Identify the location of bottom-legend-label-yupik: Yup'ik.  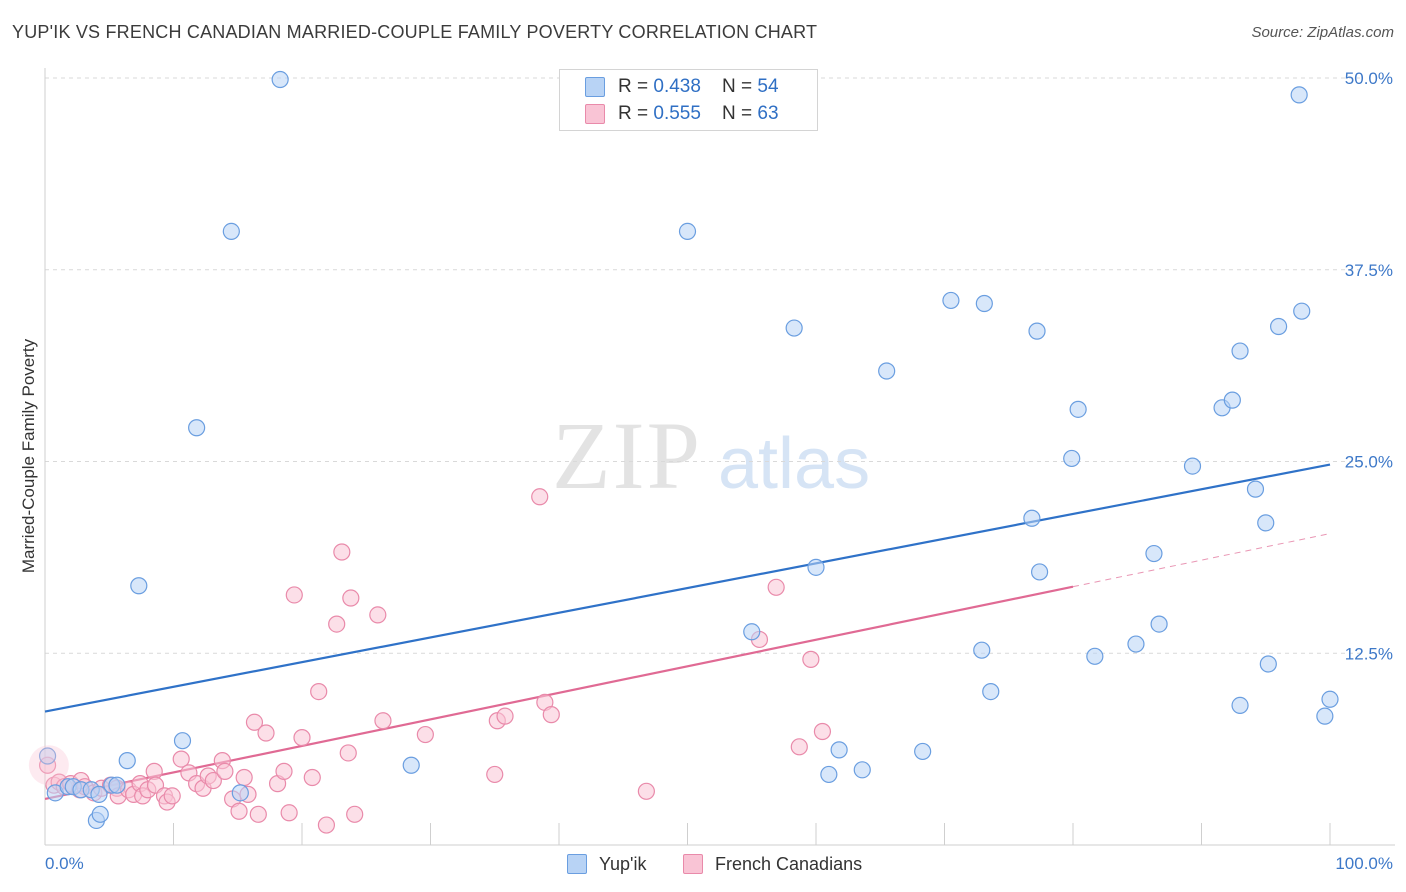
(623, 863).